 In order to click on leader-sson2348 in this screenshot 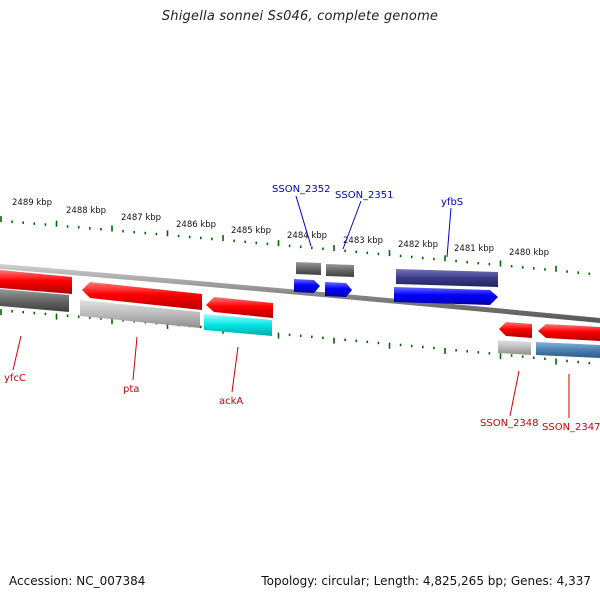, I will do `click(514, 393)`.